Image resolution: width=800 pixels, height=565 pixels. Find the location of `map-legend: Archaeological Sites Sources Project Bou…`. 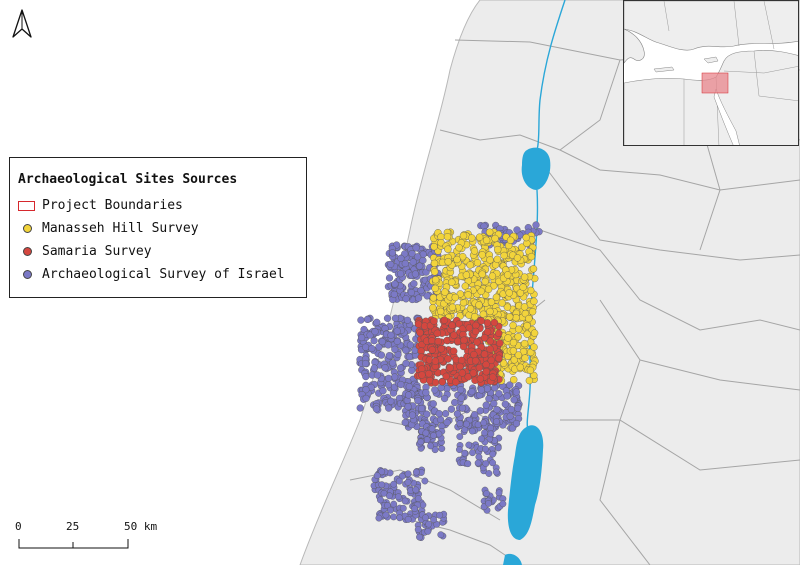

map-legend: Archaeological Sites Sources Project Bou… is located at coordinates (158, 227).